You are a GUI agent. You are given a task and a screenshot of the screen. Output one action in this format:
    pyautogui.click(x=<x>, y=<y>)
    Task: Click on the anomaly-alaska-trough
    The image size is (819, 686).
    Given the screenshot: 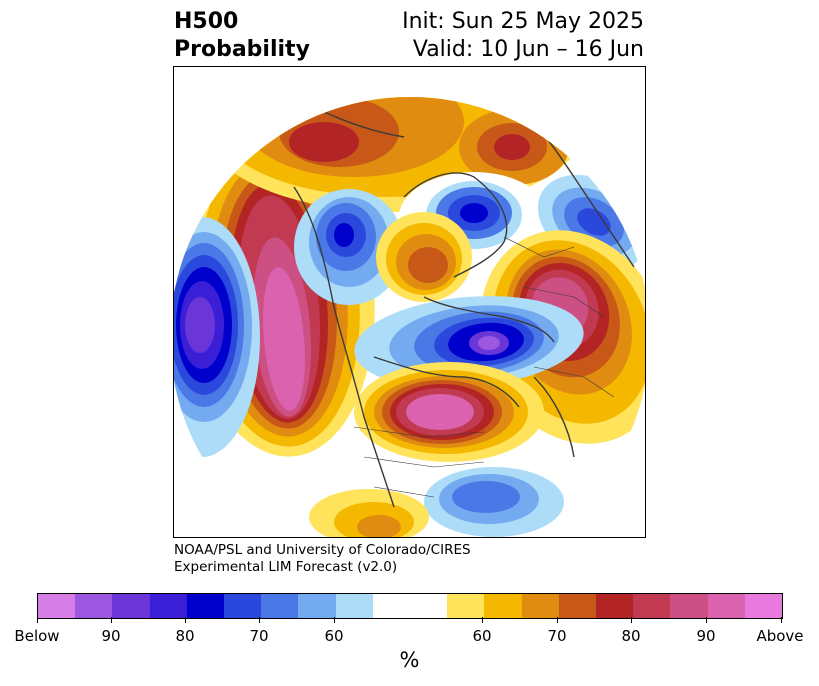 What is the action you would take?
    pyautogui.click(x=349, y=247)
    